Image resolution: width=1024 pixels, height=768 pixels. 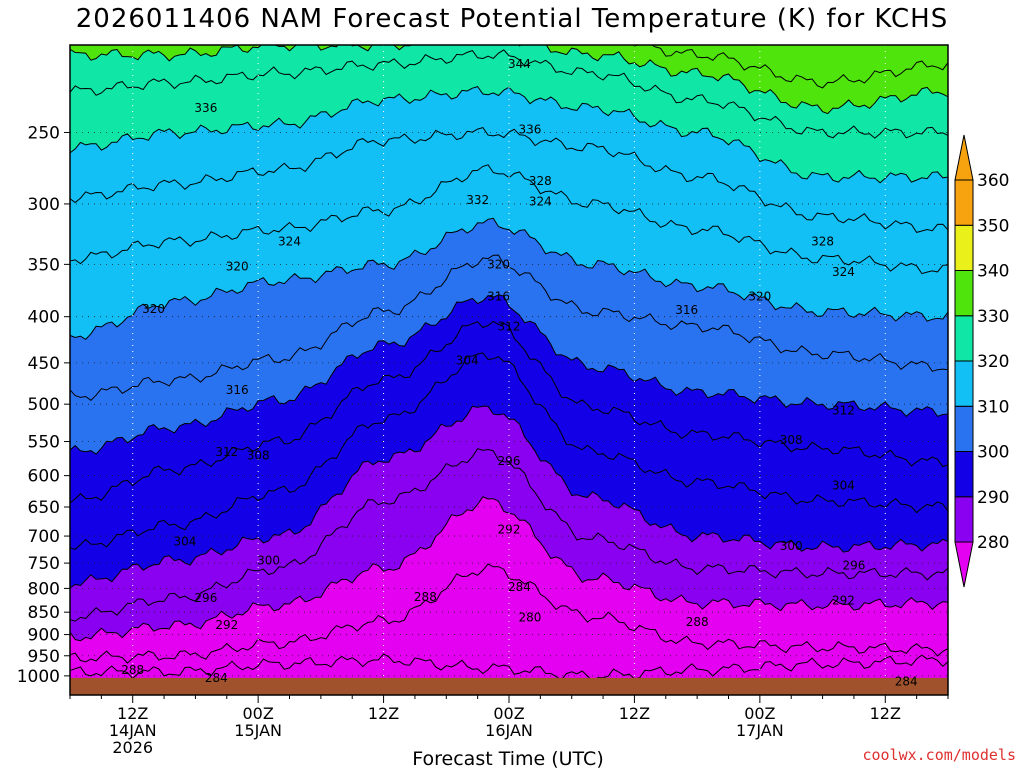 I want to click on y-tick-label: 950, so click(x=44, y=657).